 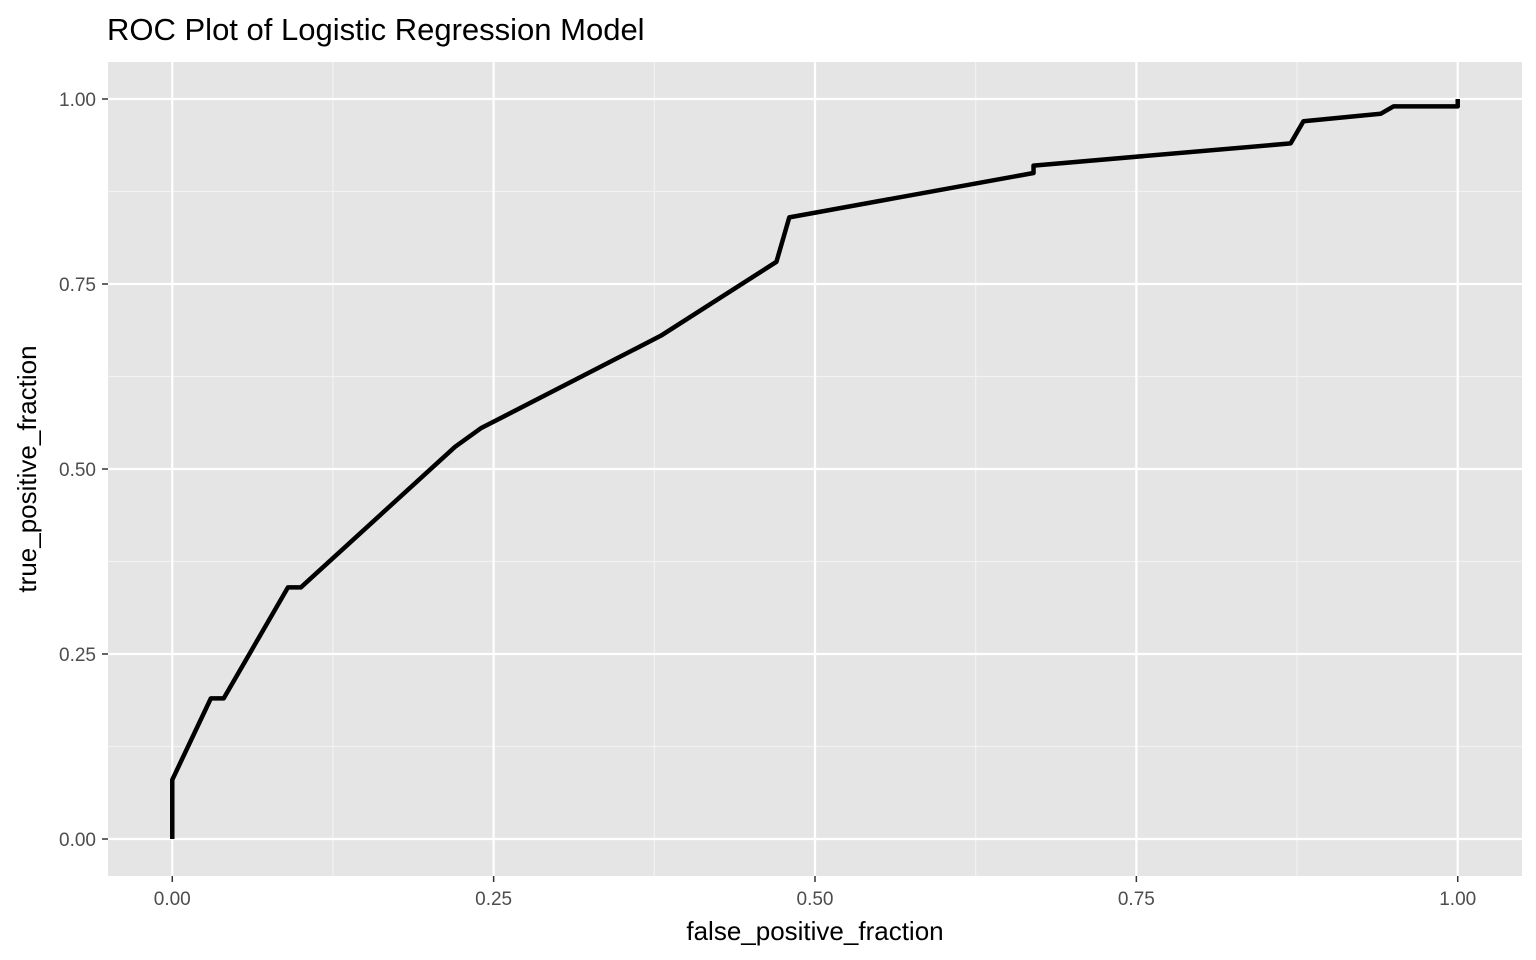 I want to click on x-tick-label: 1.00, so click(x=1457, y=899).